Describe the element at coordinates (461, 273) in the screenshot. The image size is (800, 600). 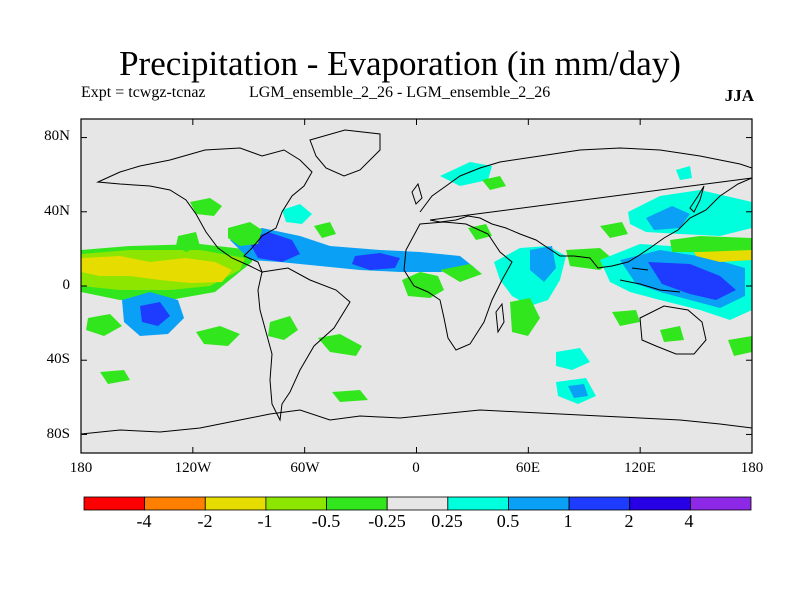
I see `region-green-central-africa` at that location.